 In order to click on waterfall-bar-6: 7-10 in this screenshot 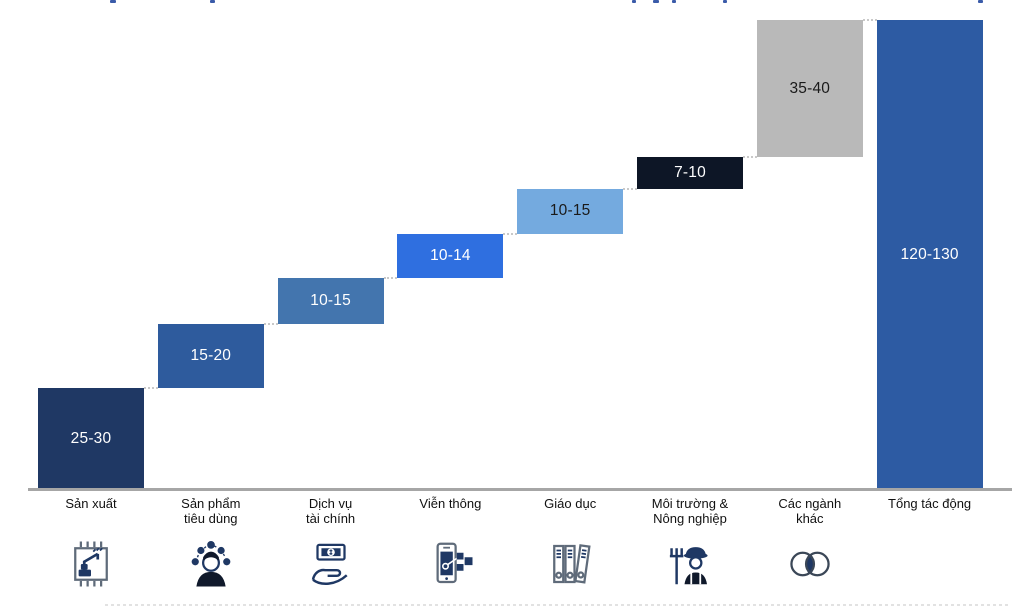, I will do `click(690, 173)`.